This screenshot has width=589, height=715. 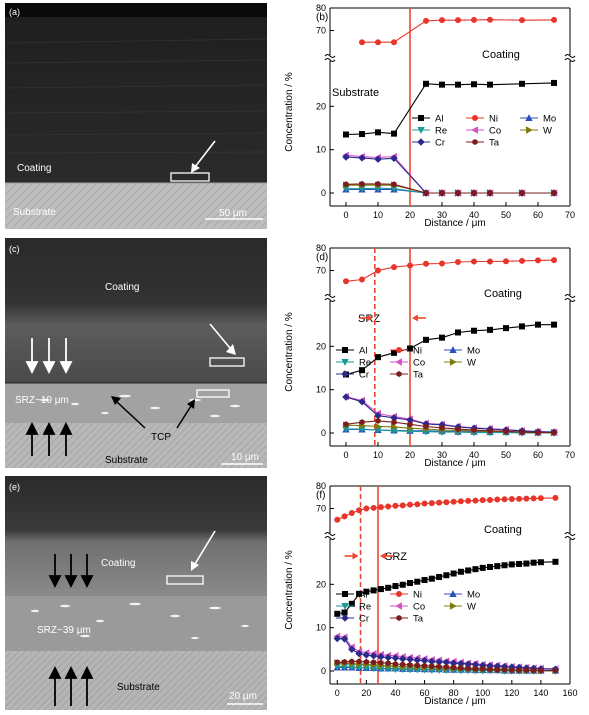 What do you see at coordinates (460, 363) in the screenshot?
I see `legend-item: W` at bounding box center [460, 363].